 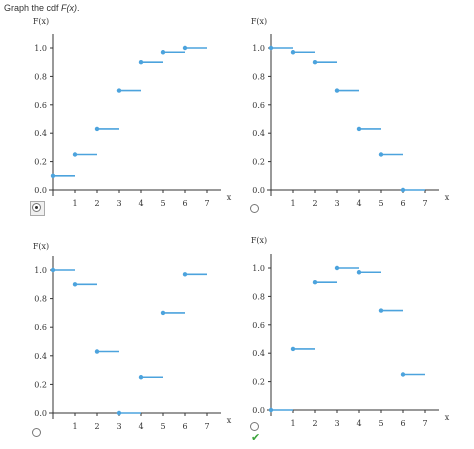 I want to click on option-a-radio, so click(x=36, y=207).